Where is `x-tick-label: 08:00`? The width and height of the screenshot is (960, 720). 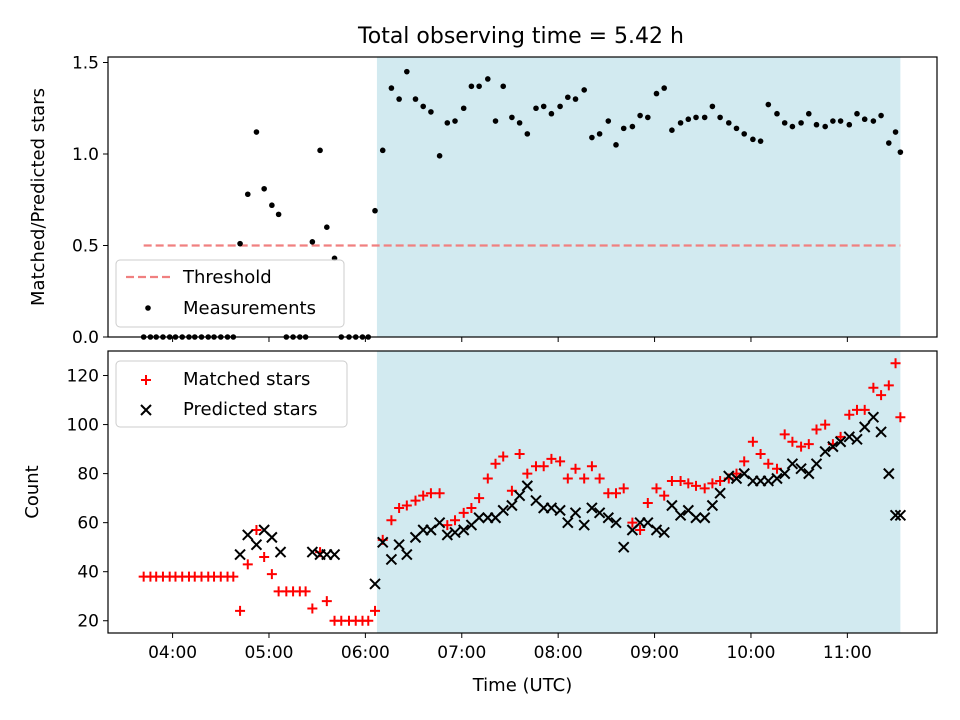 x-tick-label: 08:00 is located at coordinates (558, 653).